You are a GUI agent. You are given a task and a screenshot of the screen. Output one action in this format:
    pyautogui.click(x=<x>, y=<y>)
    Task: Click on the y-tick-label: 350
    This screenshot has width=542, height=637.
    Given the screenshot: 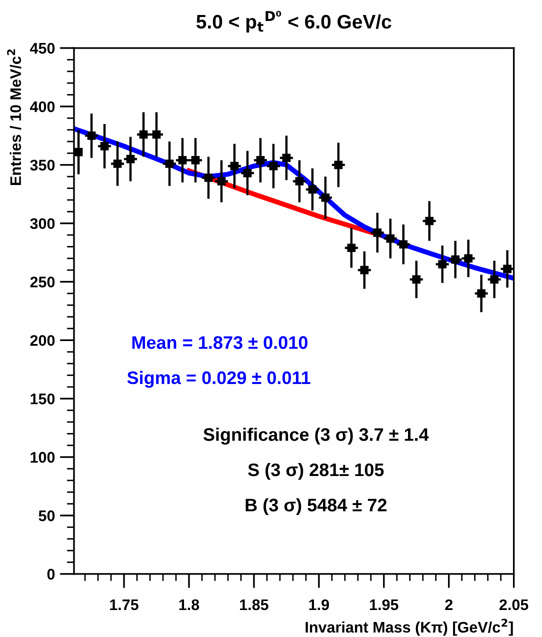 What is the action you would take?
    pyautogui.click(x=42, y=165)
    